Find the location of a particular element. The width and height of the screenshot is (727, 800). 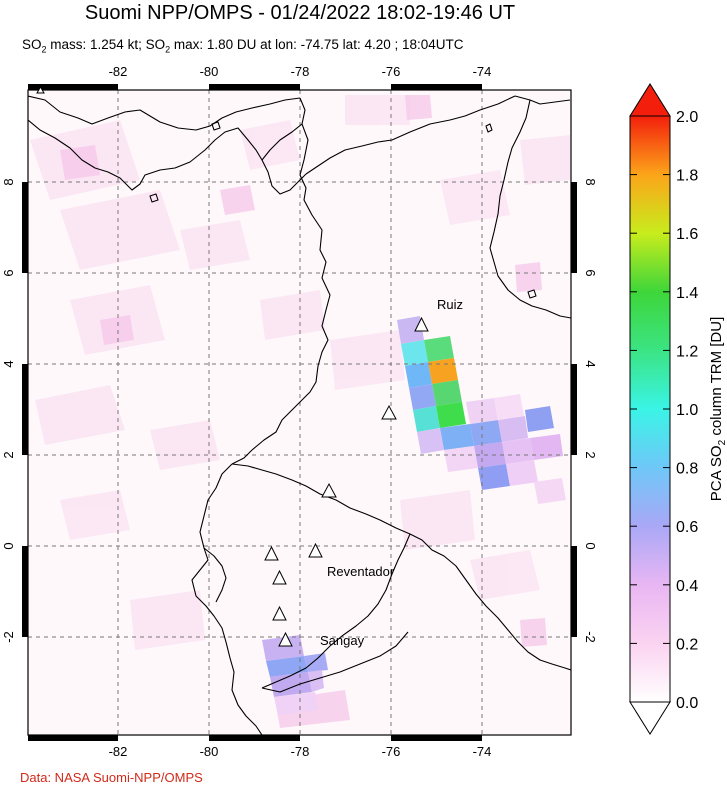

colorbar-tick: 0.8 is located at coordinates (687, 469).